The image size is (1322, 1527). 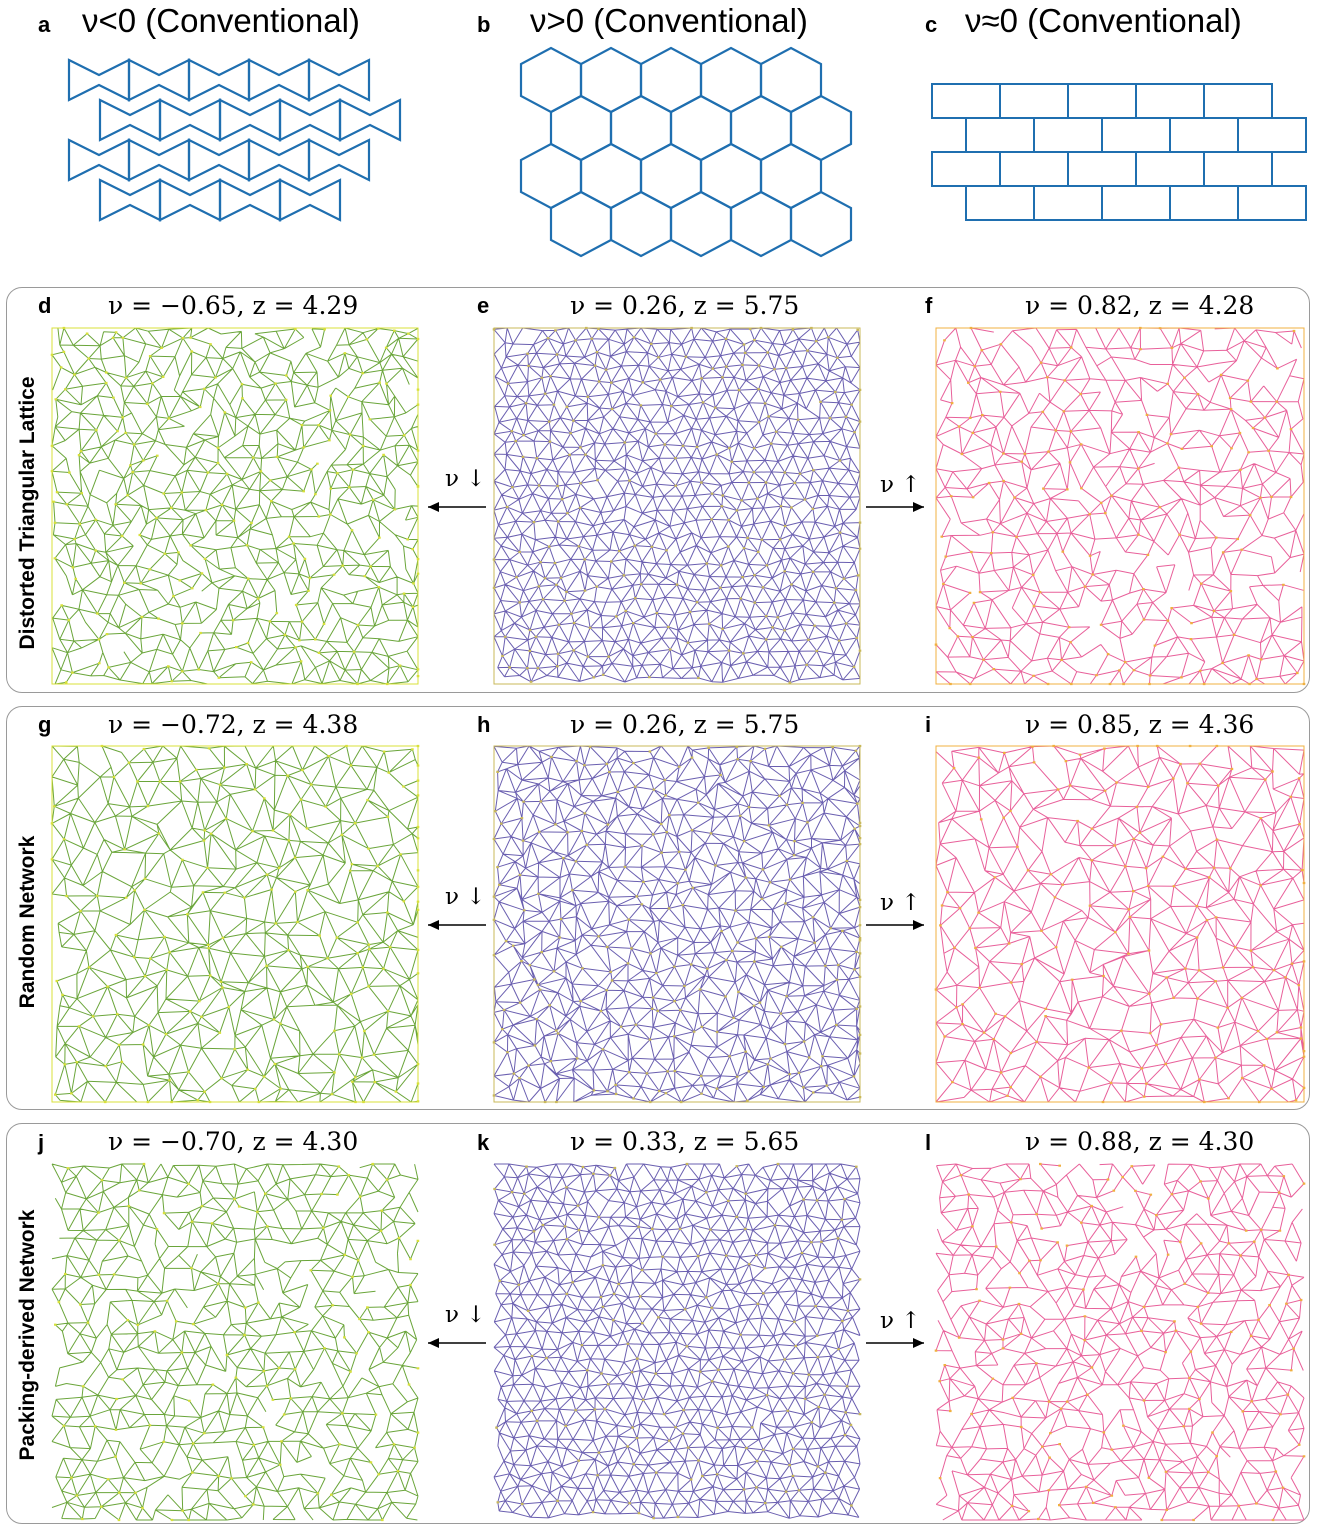 What do you see at coordinates (1119, 152) in the screenshot?
I see `brick-lattice` at bounding box center [1119, 152].